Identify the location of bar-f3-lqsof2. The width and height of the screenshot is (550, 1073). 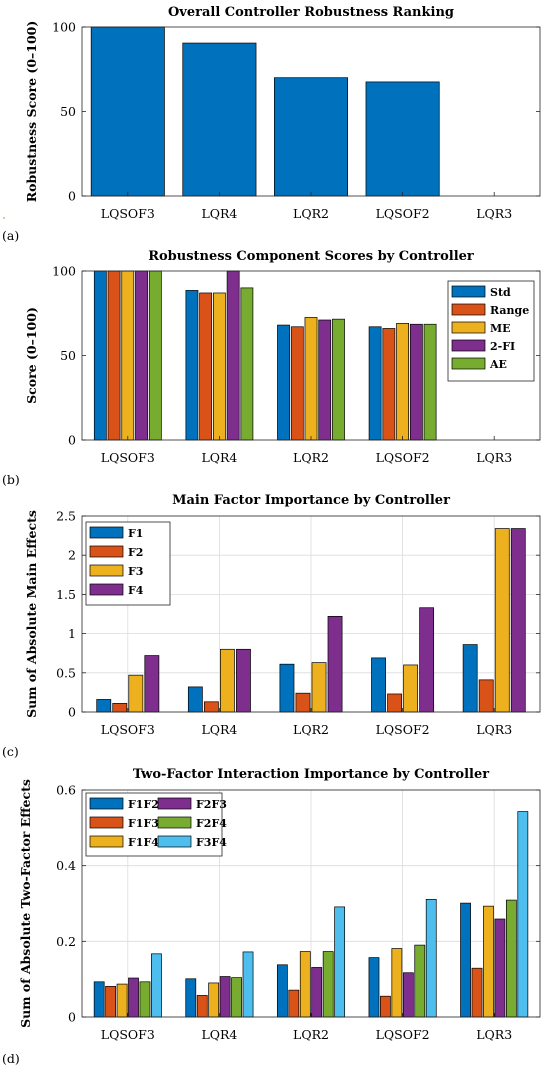
(411, 688).